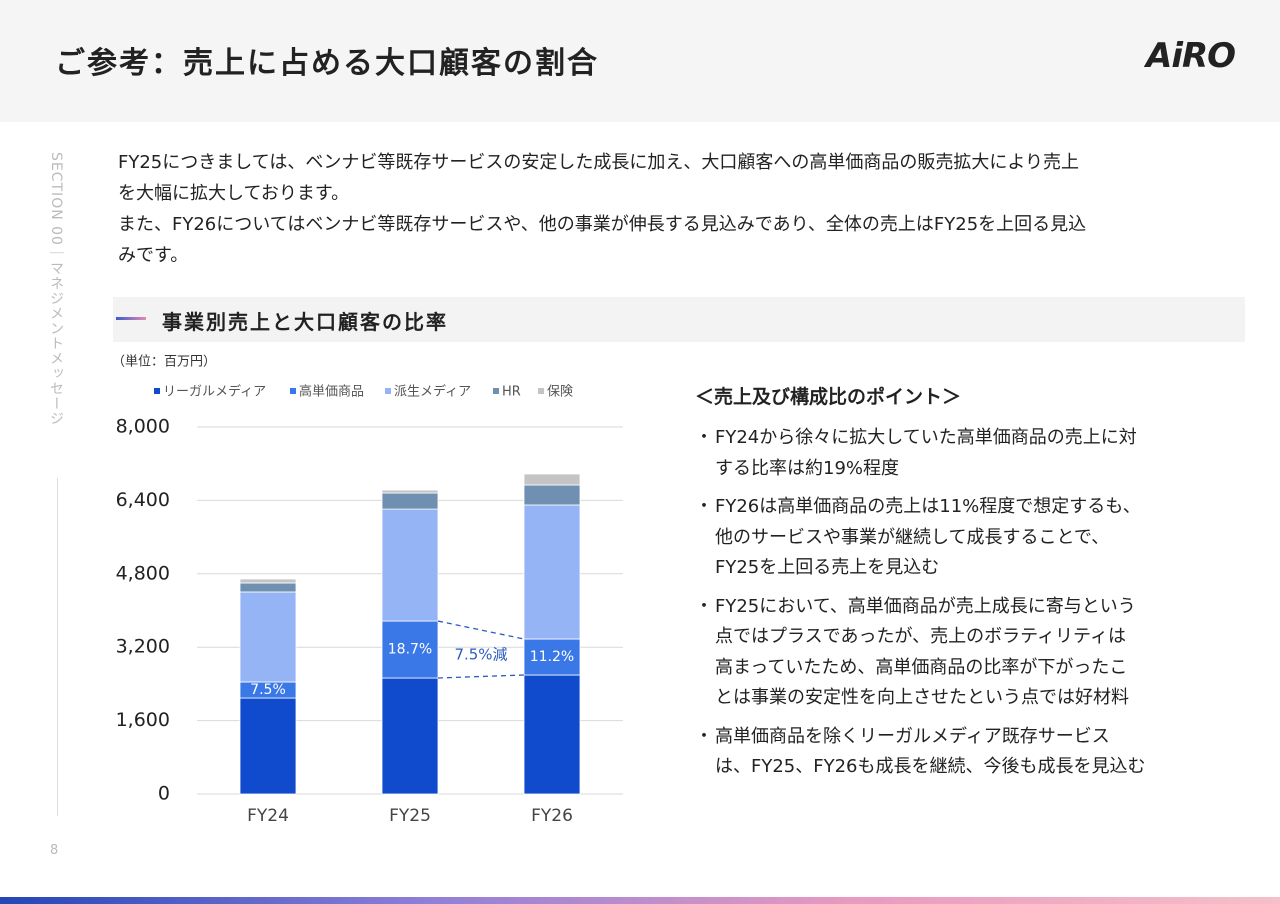 This screenshot has height=904, width=1280. What do you see at coordinates (410, 816) in the screenshot?
I see `x-tick-label: FY25` at bounding box center [410, 816].